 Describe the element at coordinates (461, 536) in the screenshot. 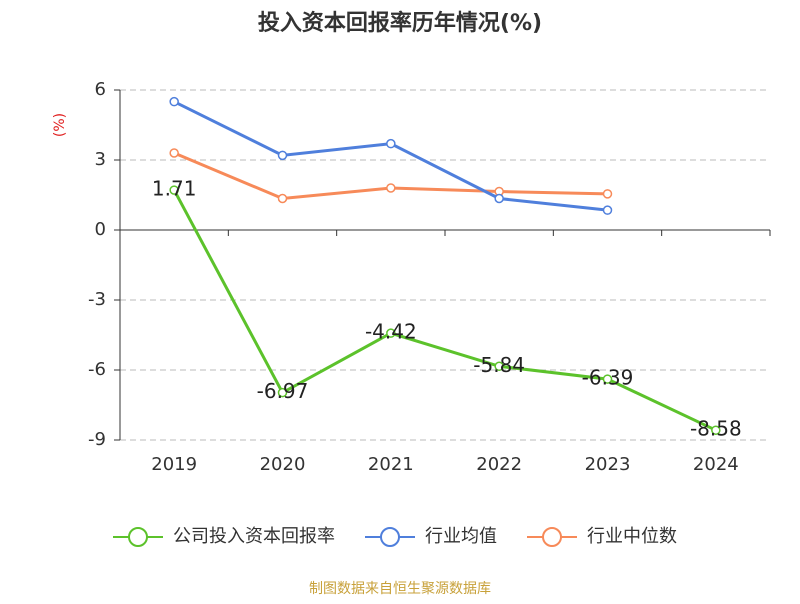

I see `legend-label: 行业均值` at that location.